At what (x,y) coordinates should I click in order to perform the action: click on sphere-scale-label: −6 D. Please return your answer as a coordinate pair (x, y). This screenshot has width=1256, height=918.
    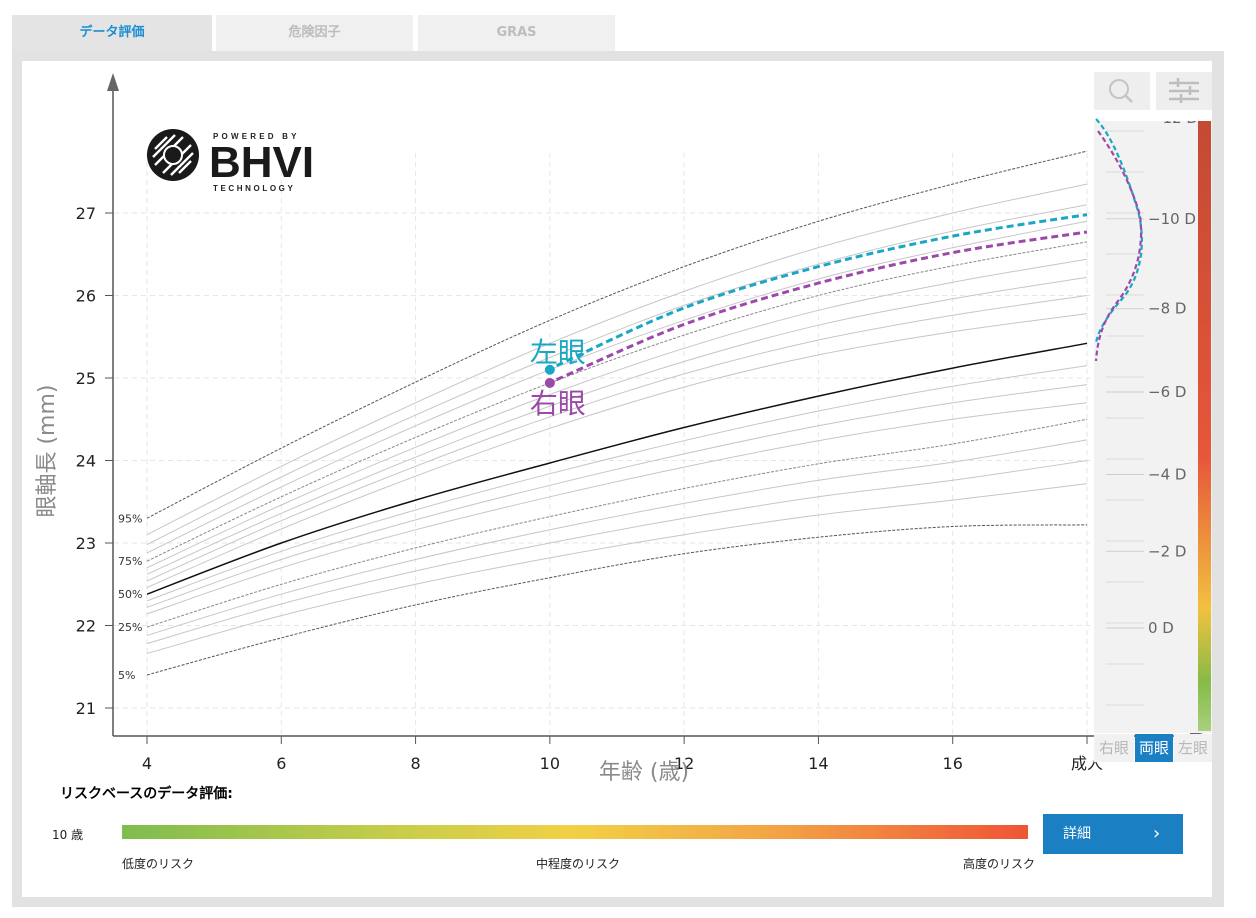
    Looking at the image, I should click on (1167, 392).